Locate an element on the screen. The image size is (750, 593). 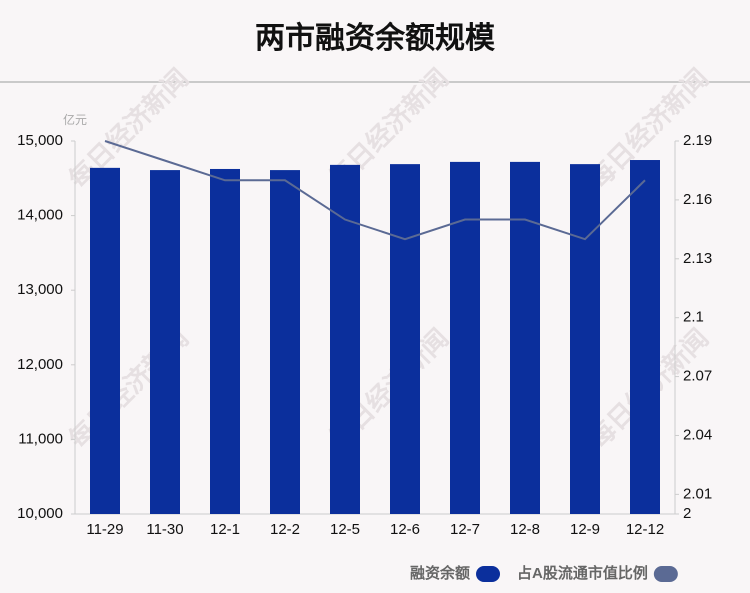
x-tick-label: 11-29 is located at coordinates (104, 529).